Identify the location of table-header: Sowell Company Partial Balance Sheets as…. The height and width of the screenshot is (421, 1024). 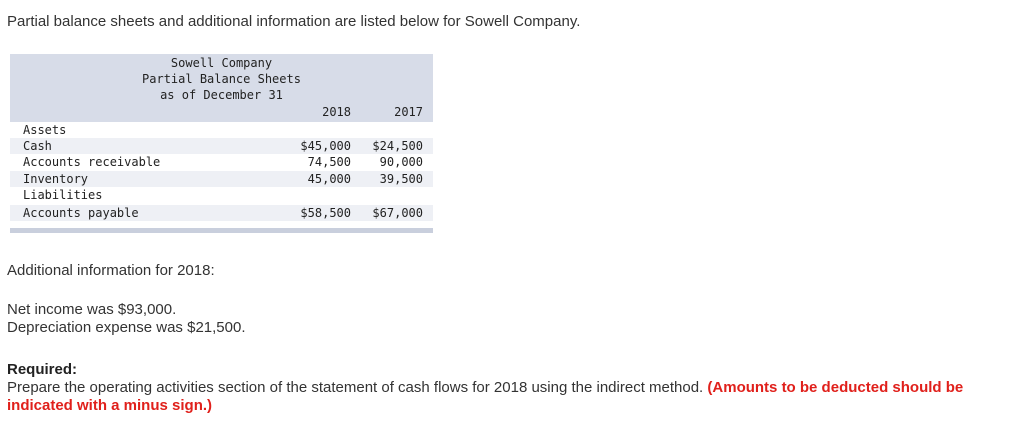
(221, 88).